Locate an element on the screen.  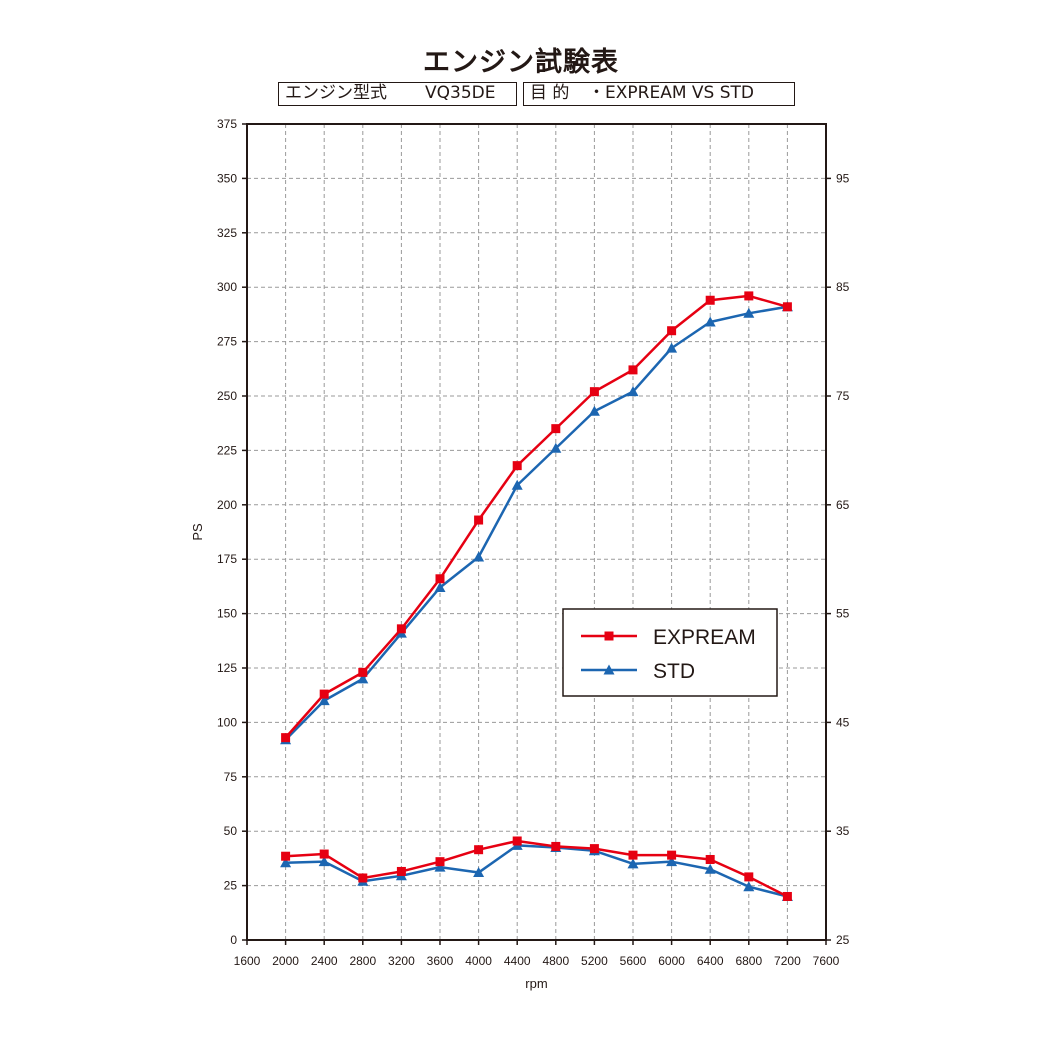
y2-tick-label: 65 is located at coordinates (843, 505).